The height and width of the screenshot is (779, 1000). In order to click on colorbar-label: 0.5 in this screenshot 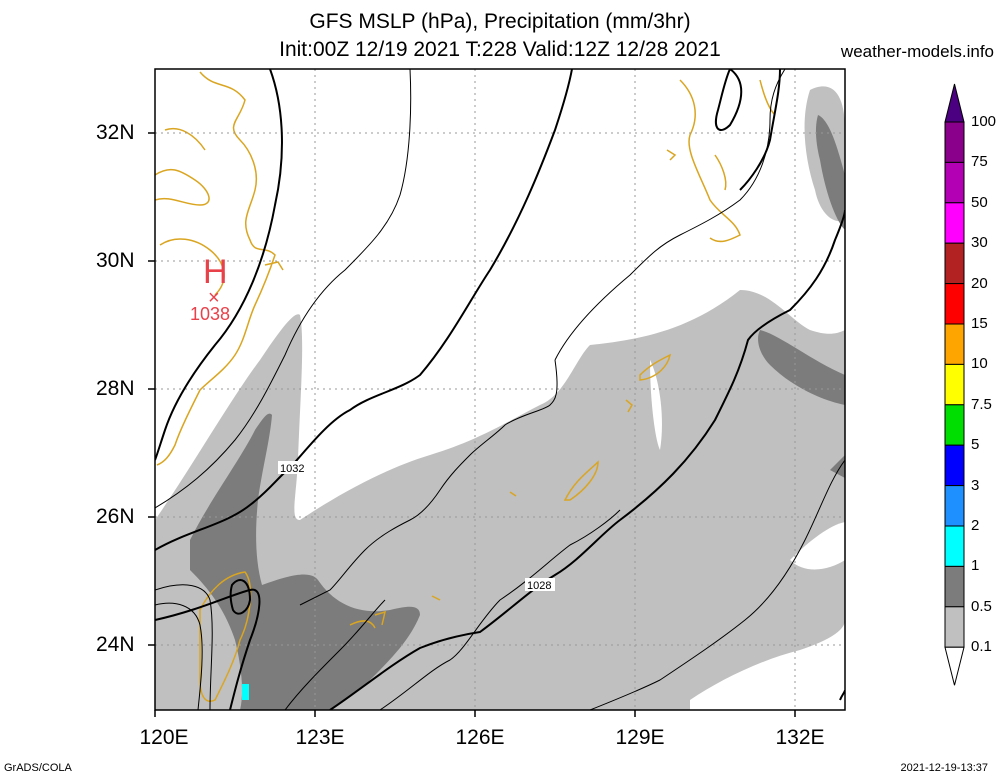, I will do `click(981, 606)`.